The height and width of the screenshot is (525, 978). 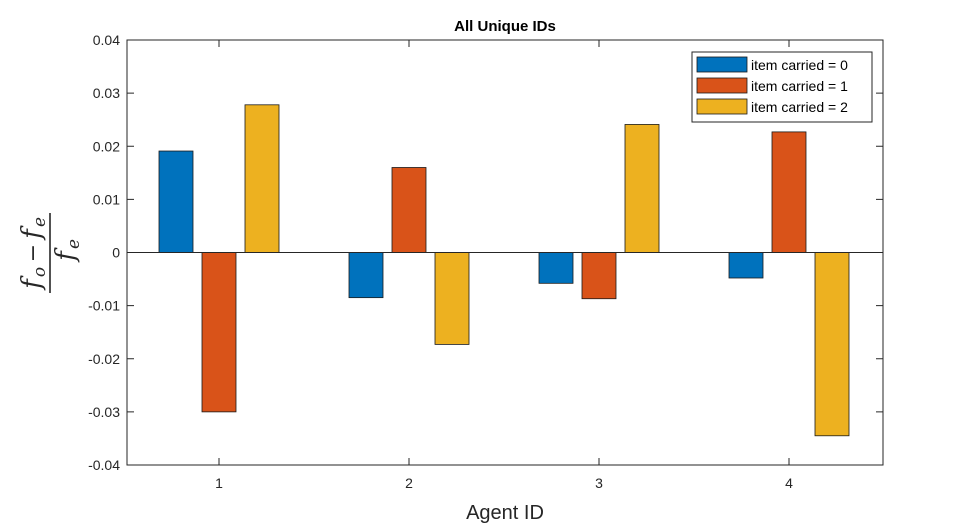 I want to click on y-tick-label-3: -0.01, so click(x=104, y=306).